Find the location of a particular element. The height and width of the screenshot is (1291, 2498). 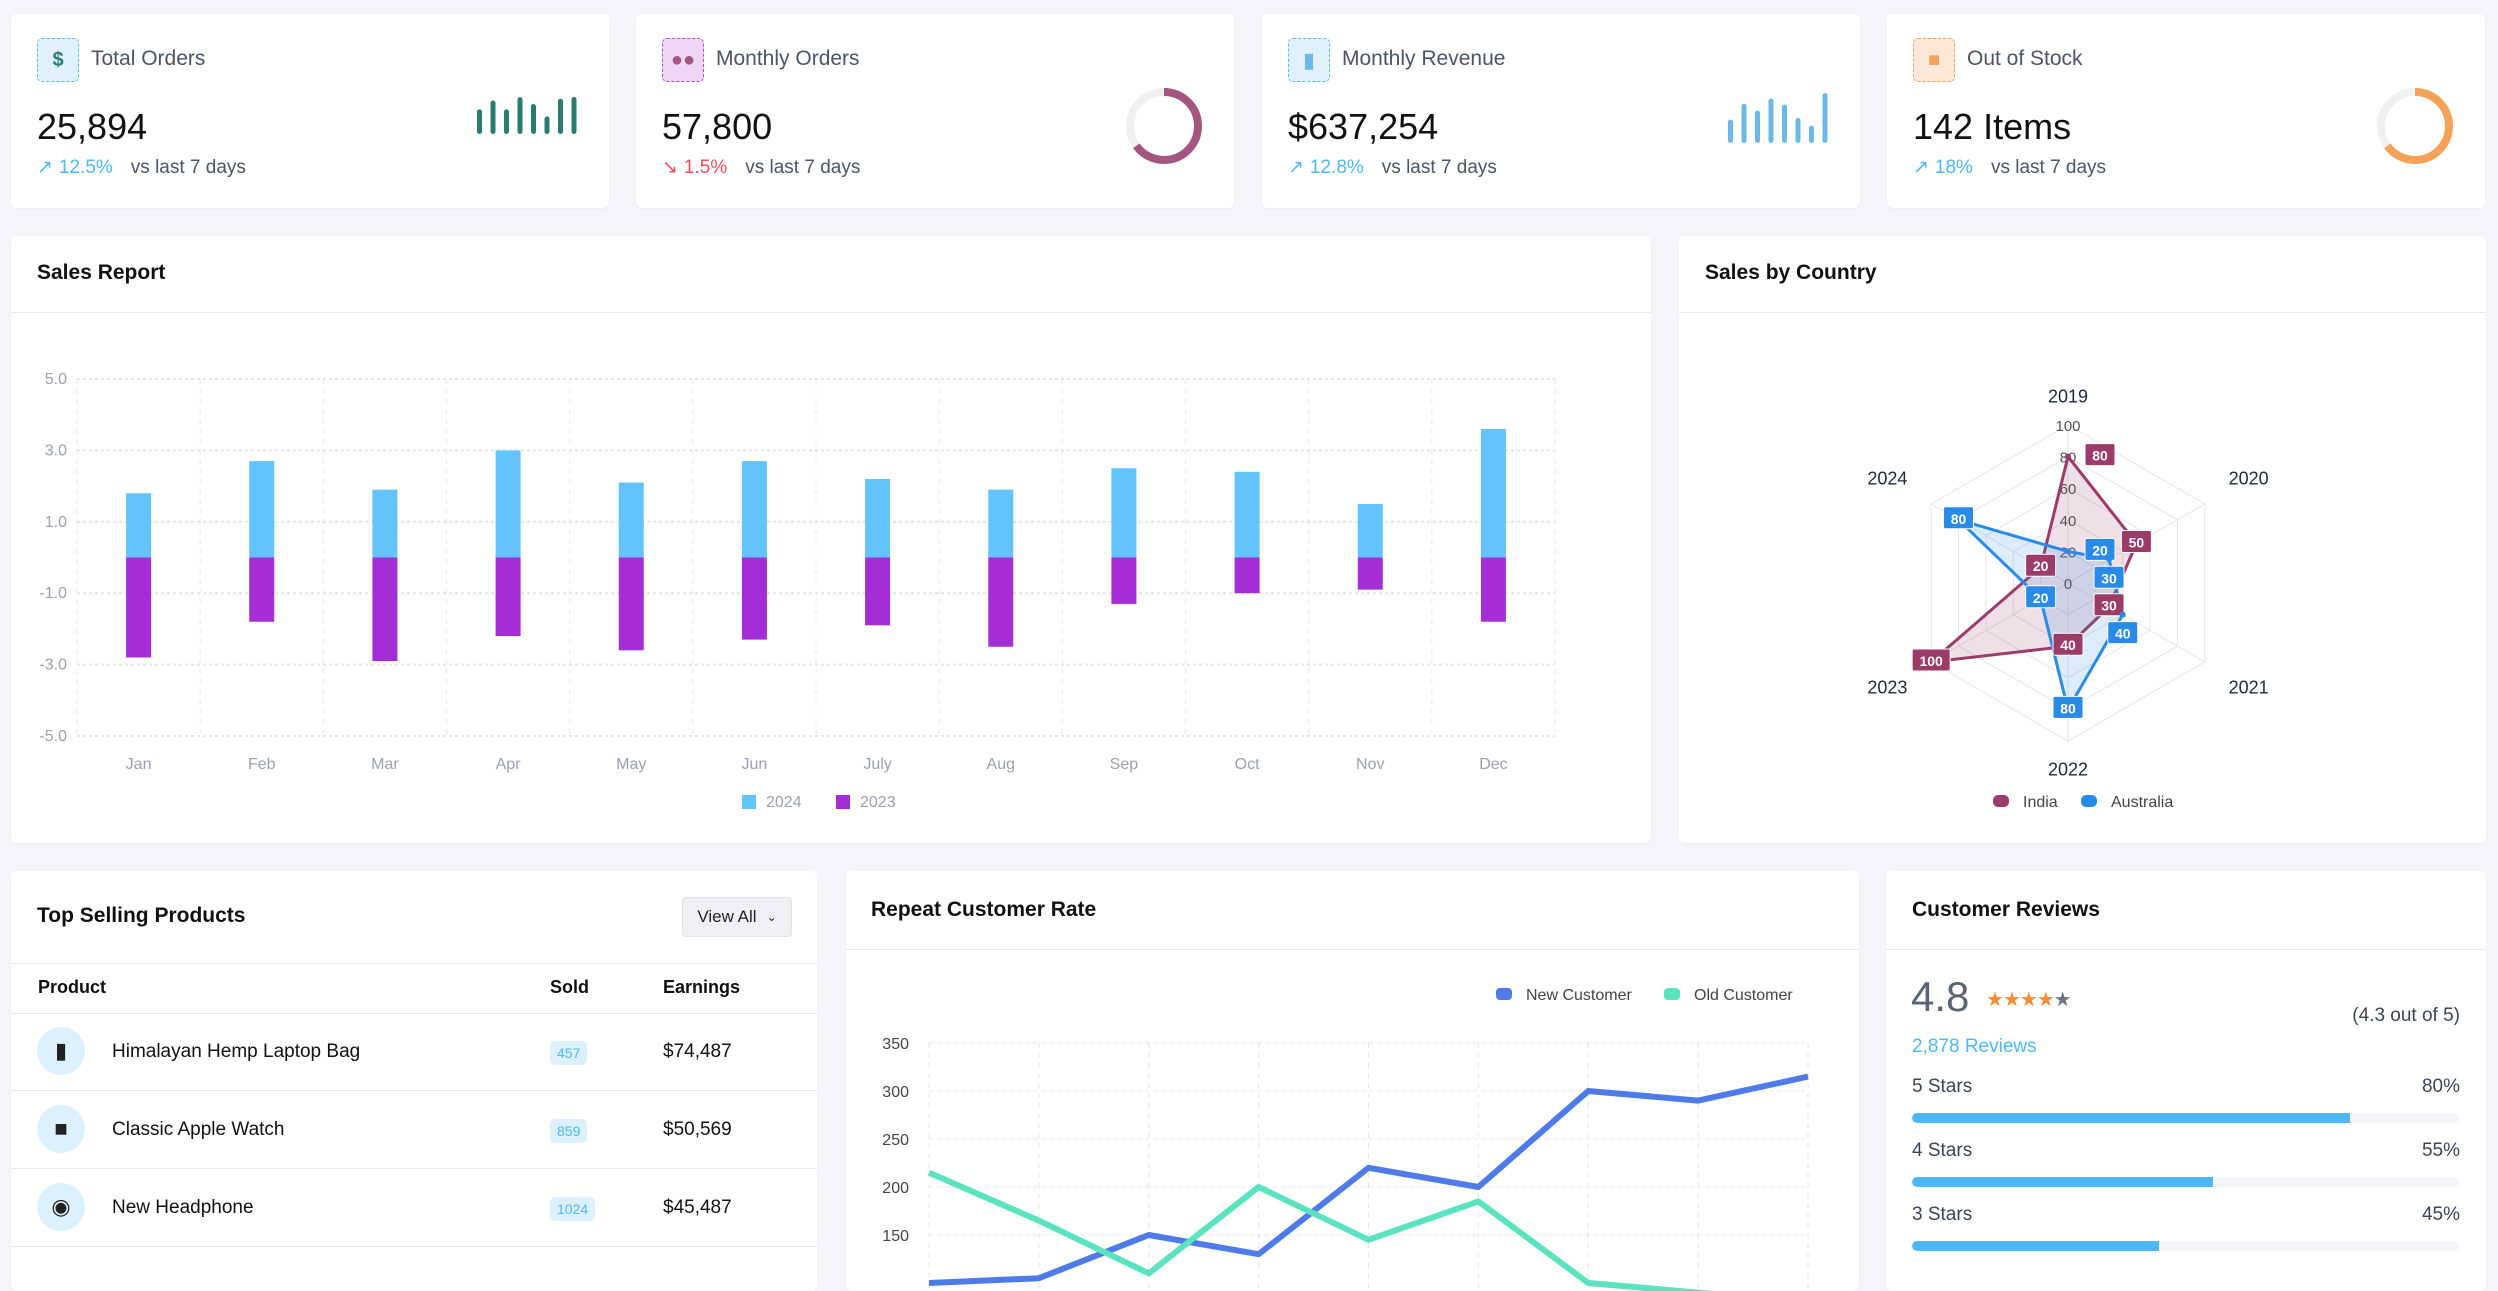

radar-tick-label: 60 is located at coordinates (2068, 489).